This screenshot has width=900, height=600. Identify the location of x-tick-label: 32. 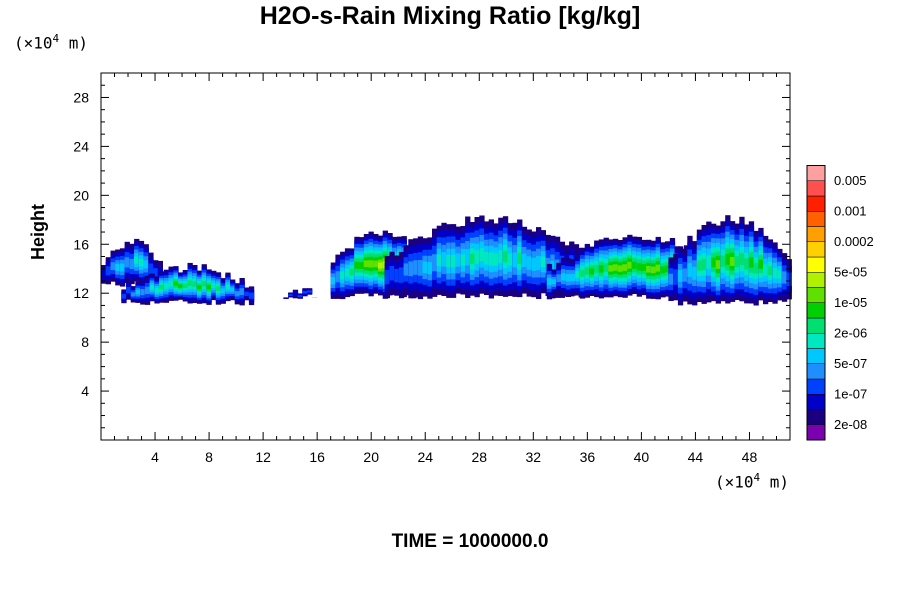
(534, 457).